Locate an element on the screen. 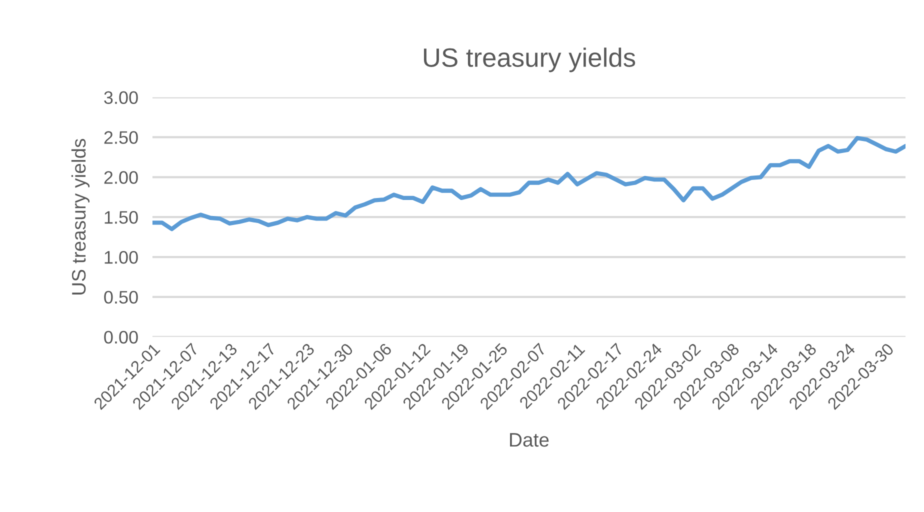  y-tick-label: 3.00 is located at coordinates (121, 97).